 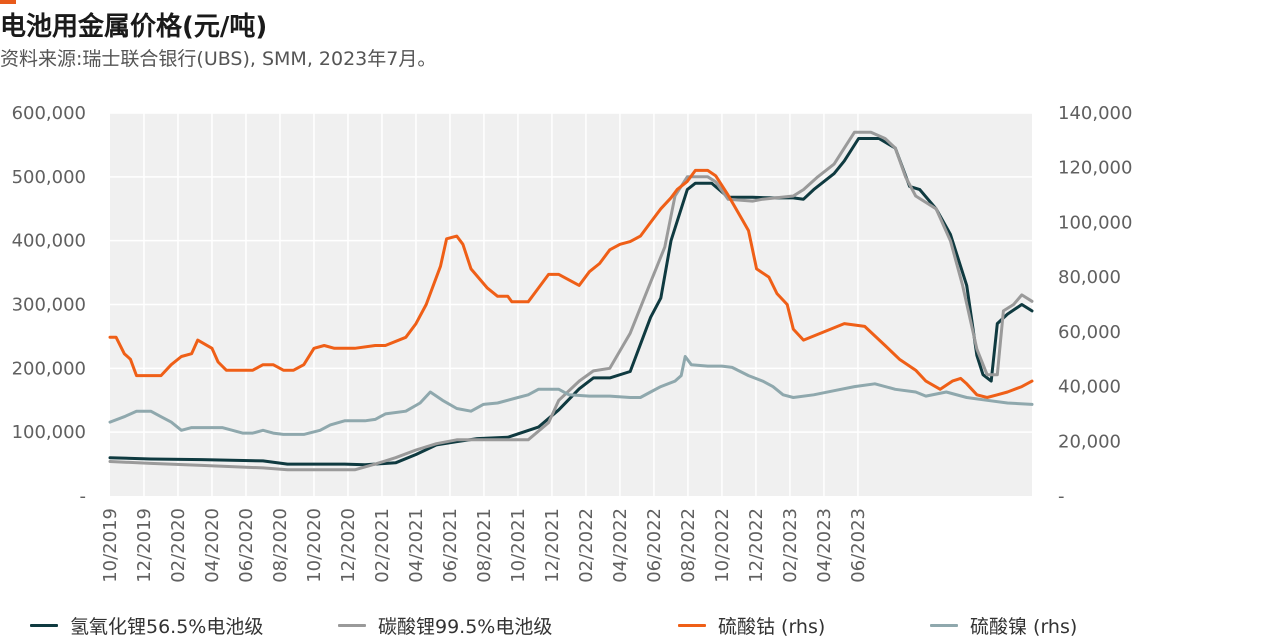 I want to click on y-left-tick-label: 200,000, so click(x=49, y=368).